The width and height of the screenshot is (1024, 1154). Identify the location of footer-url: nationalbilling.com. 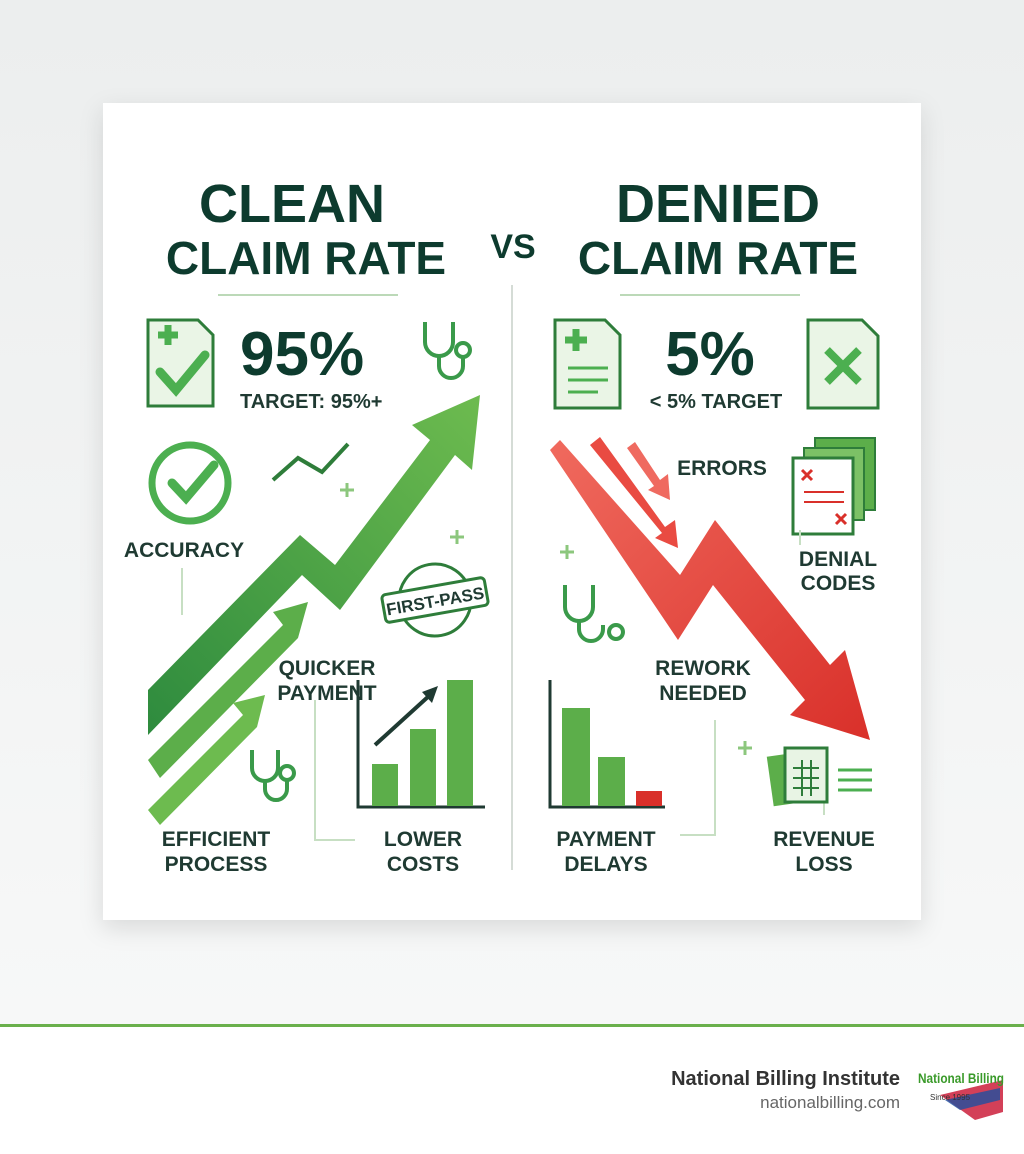
(830, 1102).